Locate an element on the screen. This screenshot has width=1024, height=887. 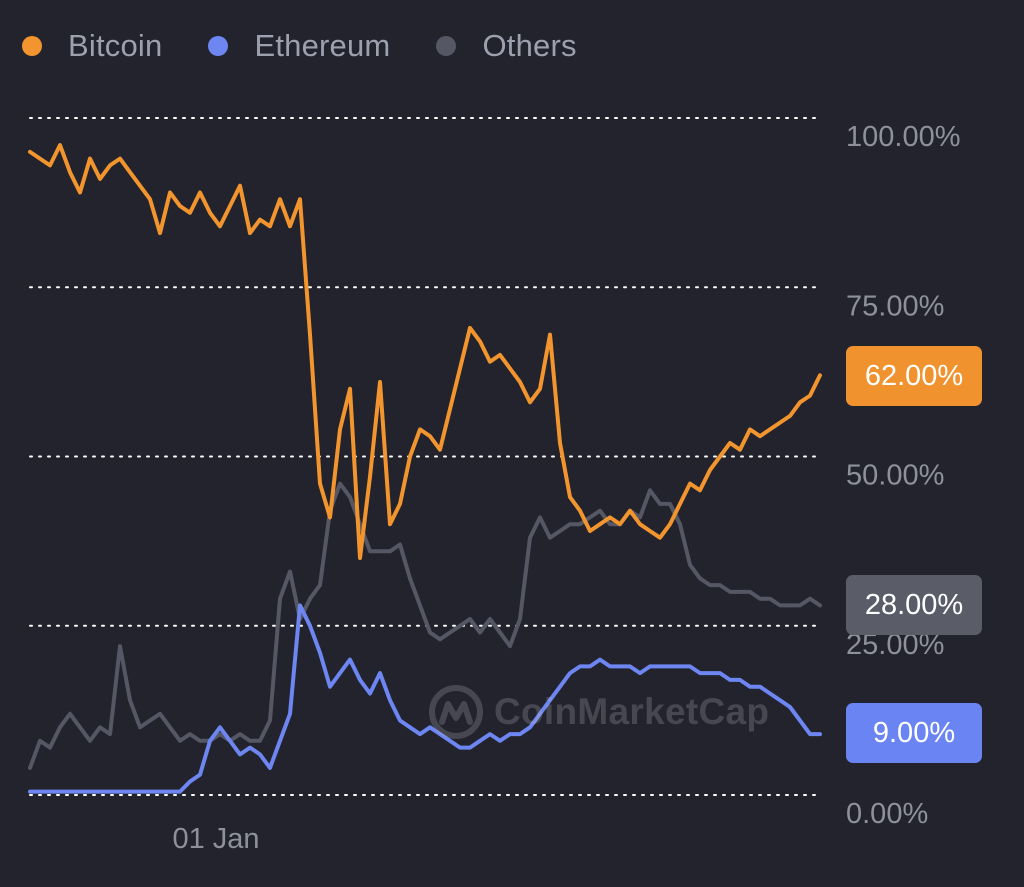
legend-item-bitcoin: Bitcoin is located at coordinates (92, 46).